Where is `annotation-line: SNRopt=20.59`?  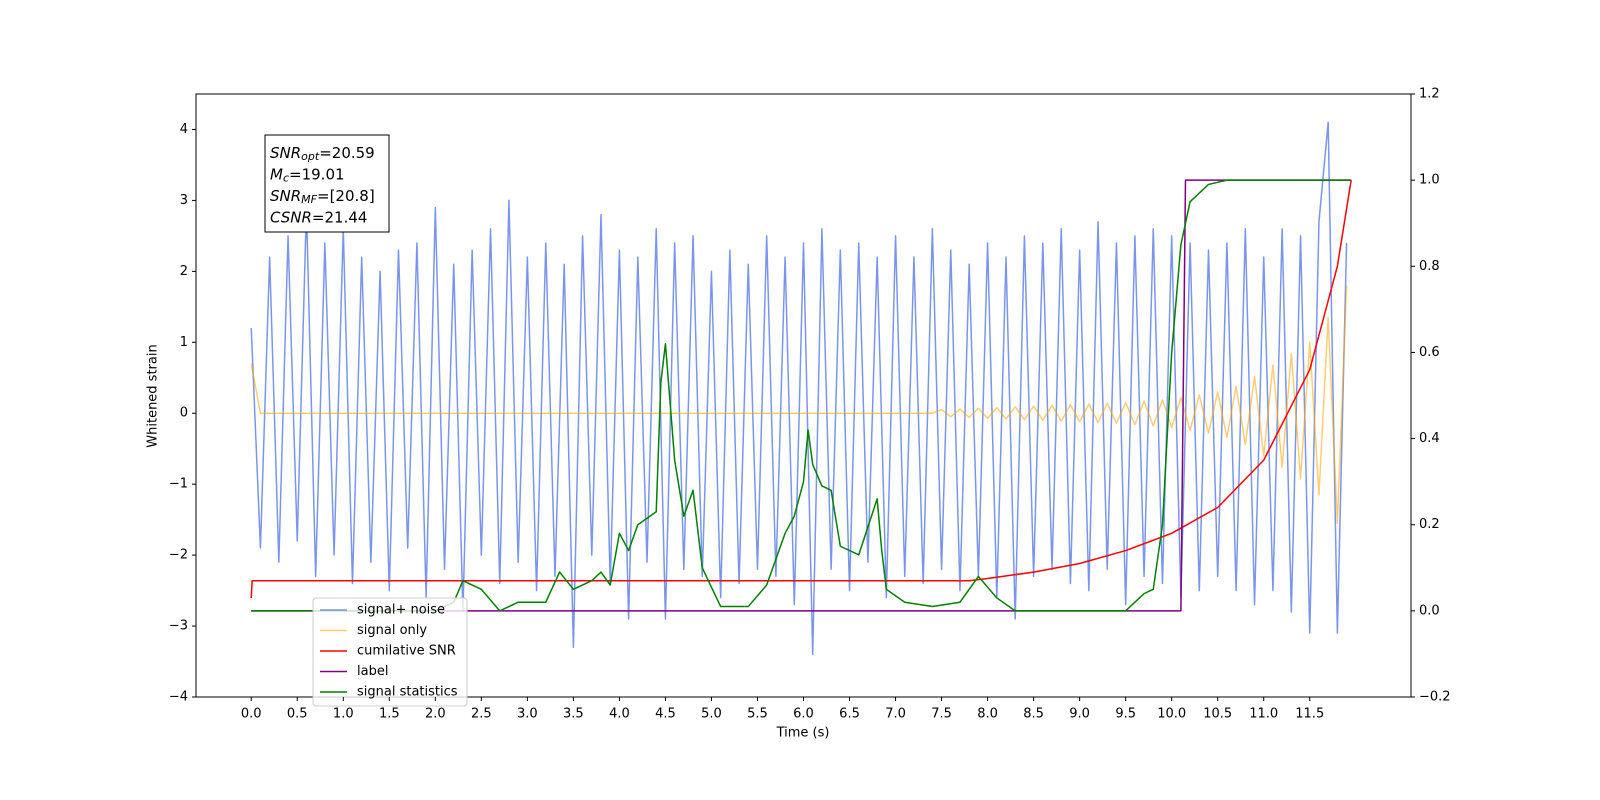 annotation-line: SNRopt=20.59 is located at coordinates (322, 154).